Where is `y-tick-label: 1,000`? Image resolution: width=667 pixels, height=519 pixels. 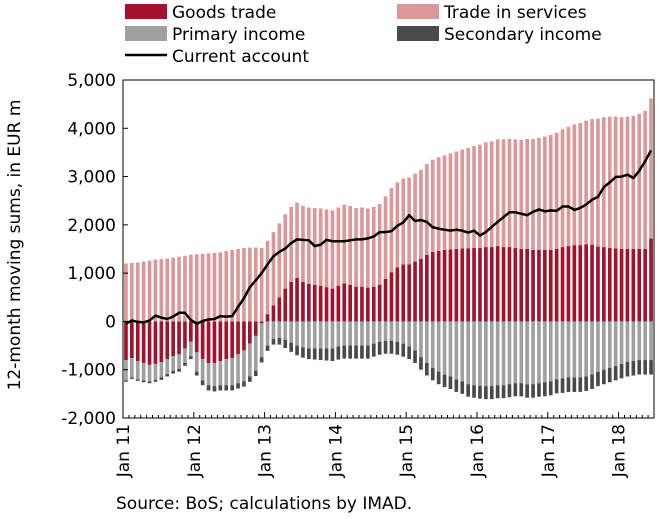 y-tick-label: 1,000 is located at coordinates (91, 274).